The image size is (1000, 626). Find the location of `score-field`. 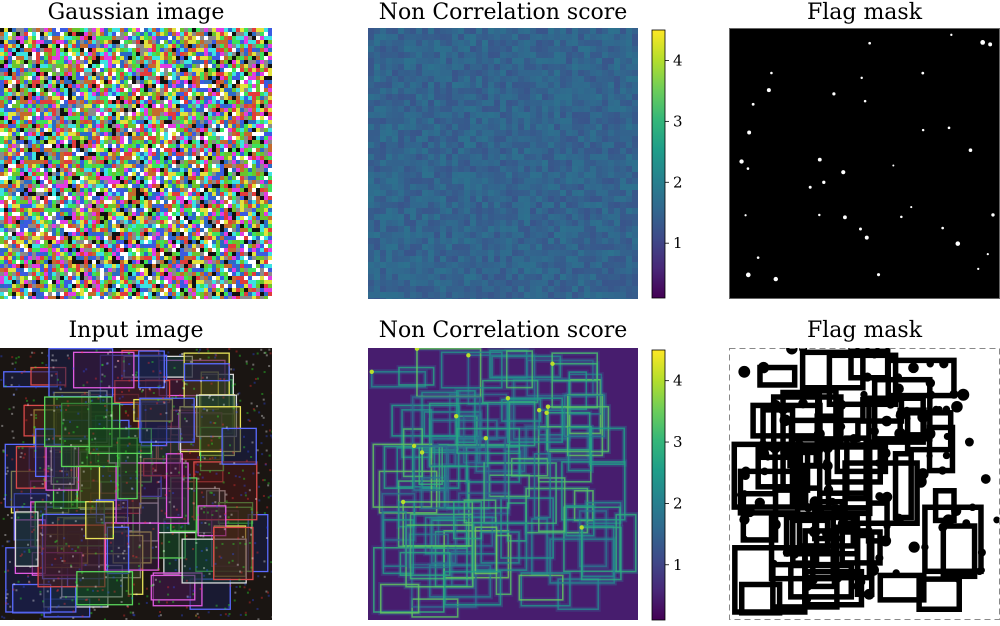

score-field is located at coordinates (503, 163).